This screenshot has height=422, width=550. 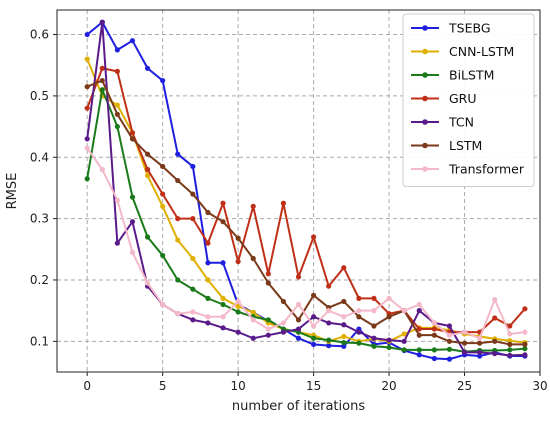 I want to click on x-tick-label: 20, so click(x=388, y=386).